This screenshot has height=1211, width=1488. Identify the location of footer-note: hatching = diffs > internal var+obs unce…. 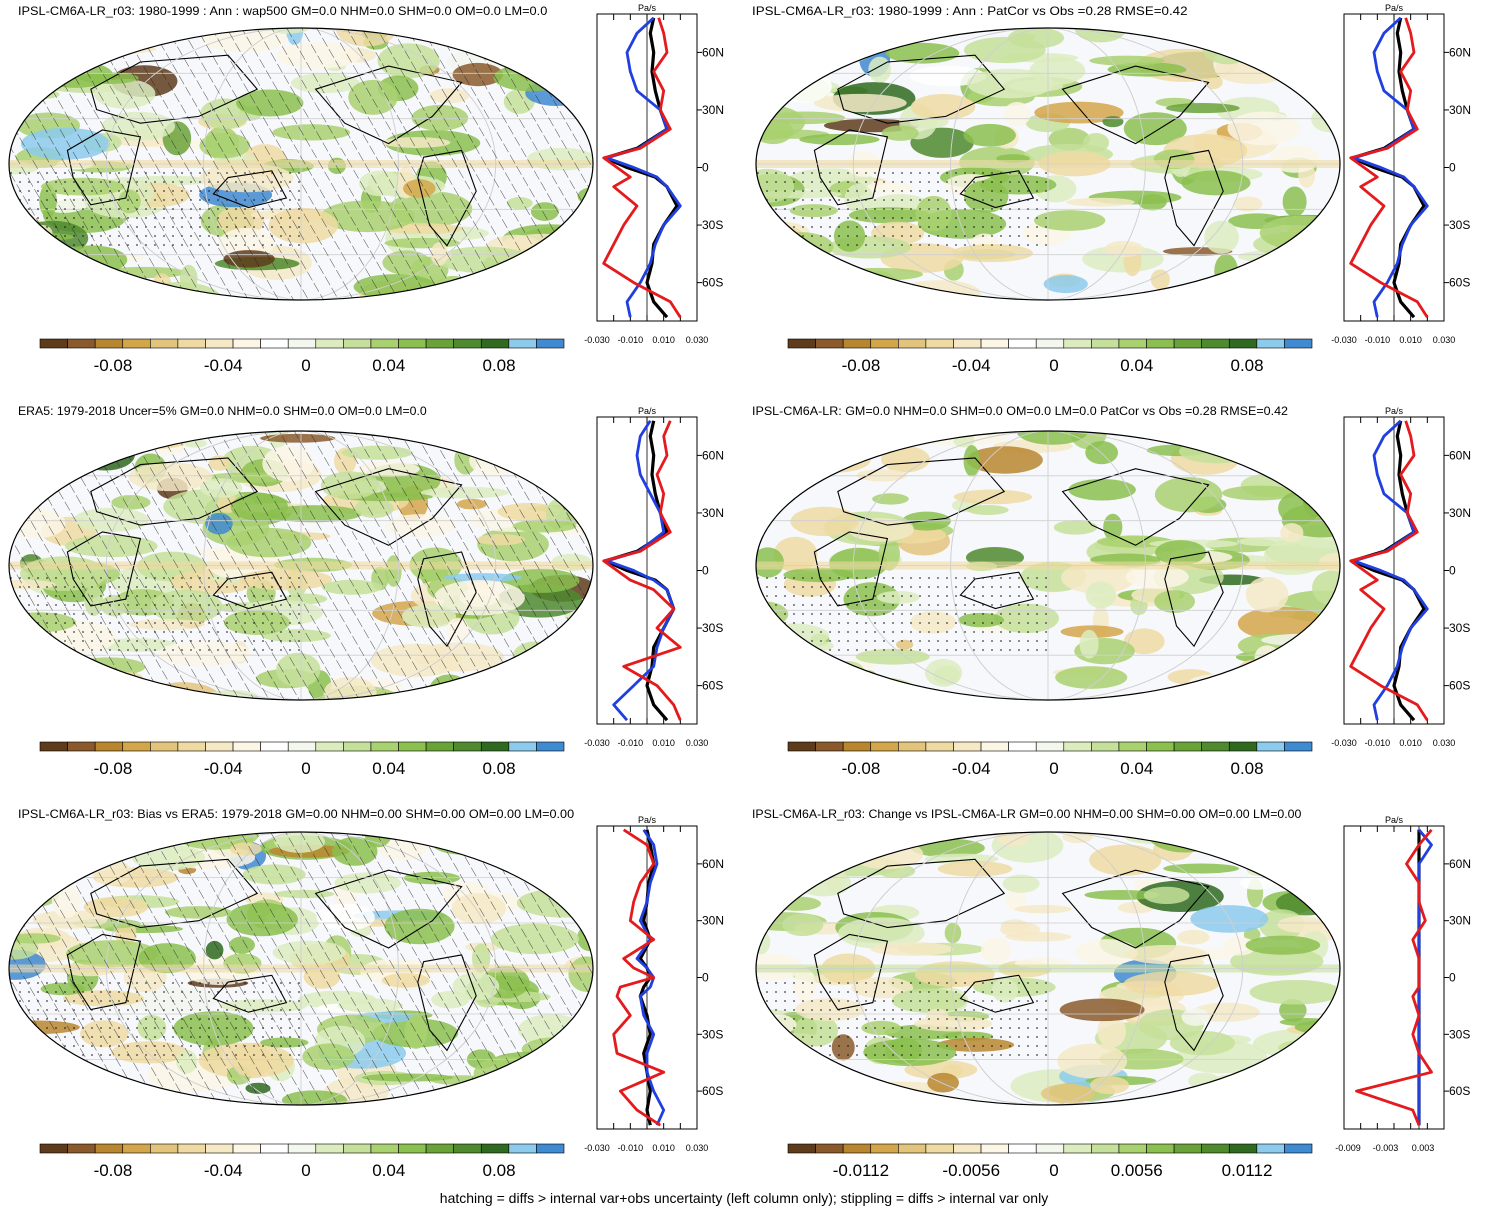
(744, 1198).